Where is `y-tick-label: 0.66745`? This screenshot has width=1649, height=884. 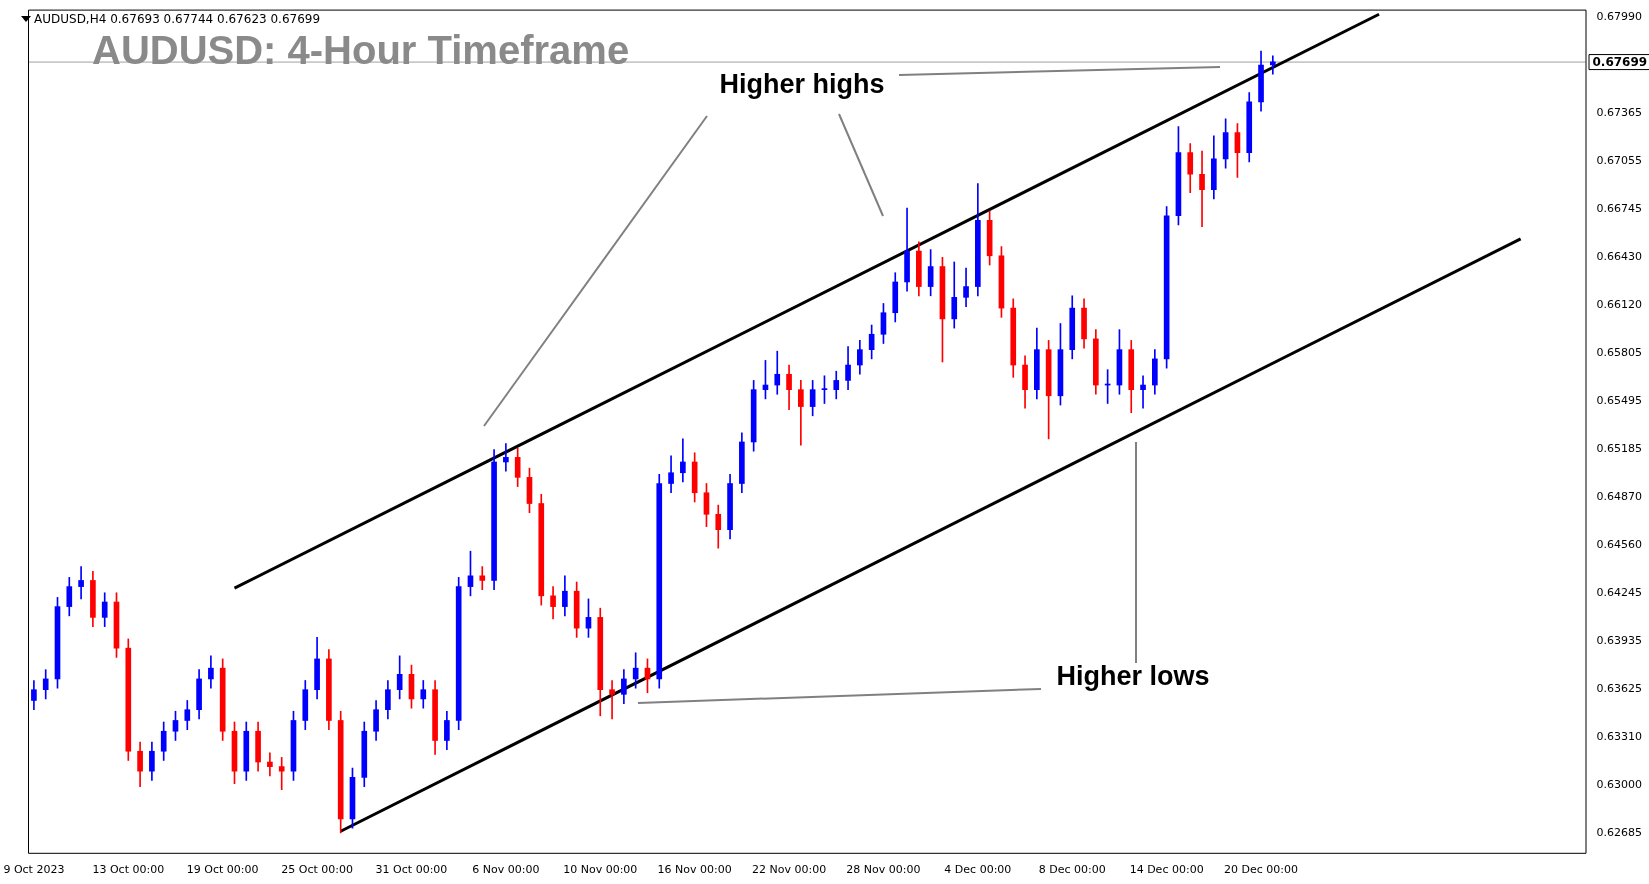
y-tick-label: 0.66745 is located at coordinates (1619, 208).